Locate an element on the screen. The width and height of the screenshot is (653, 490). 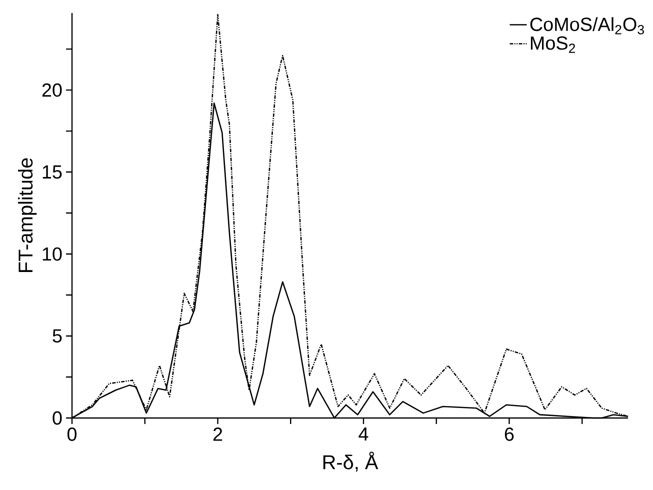
x-tick-label: 4 is located at coordinates (363, 434).